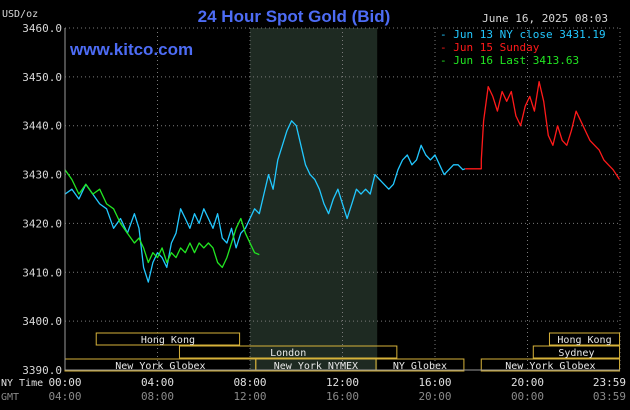 The width and height of the screenshot is (630, 410). Describe the element at coordinates (609, 396) in the screenshot. I see `x-tick-label: 03:59` at that location.